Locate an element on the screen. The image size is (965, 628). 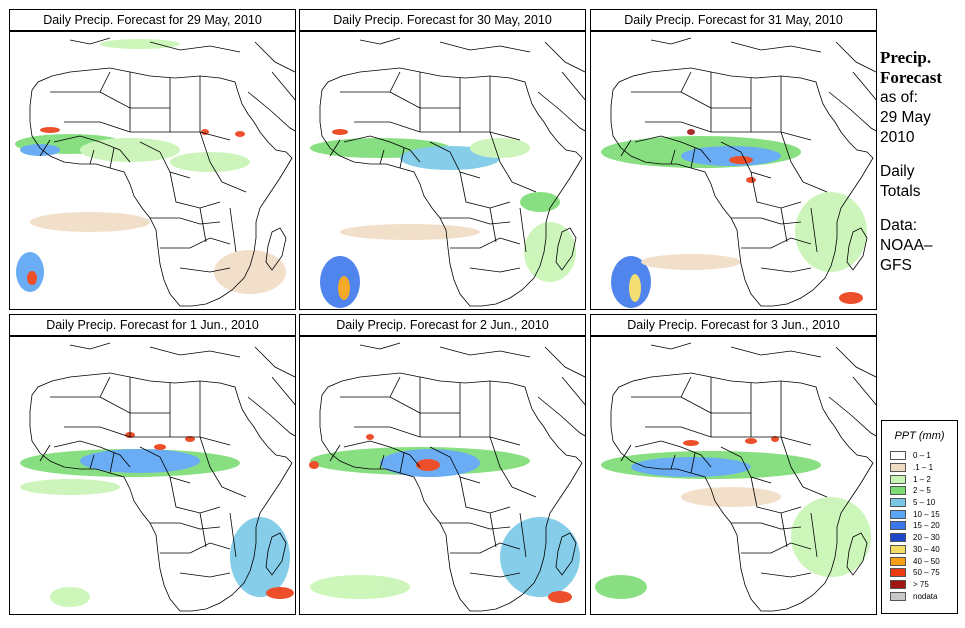
legend-item: 1 – 2 is located at coordinates (915, 479).